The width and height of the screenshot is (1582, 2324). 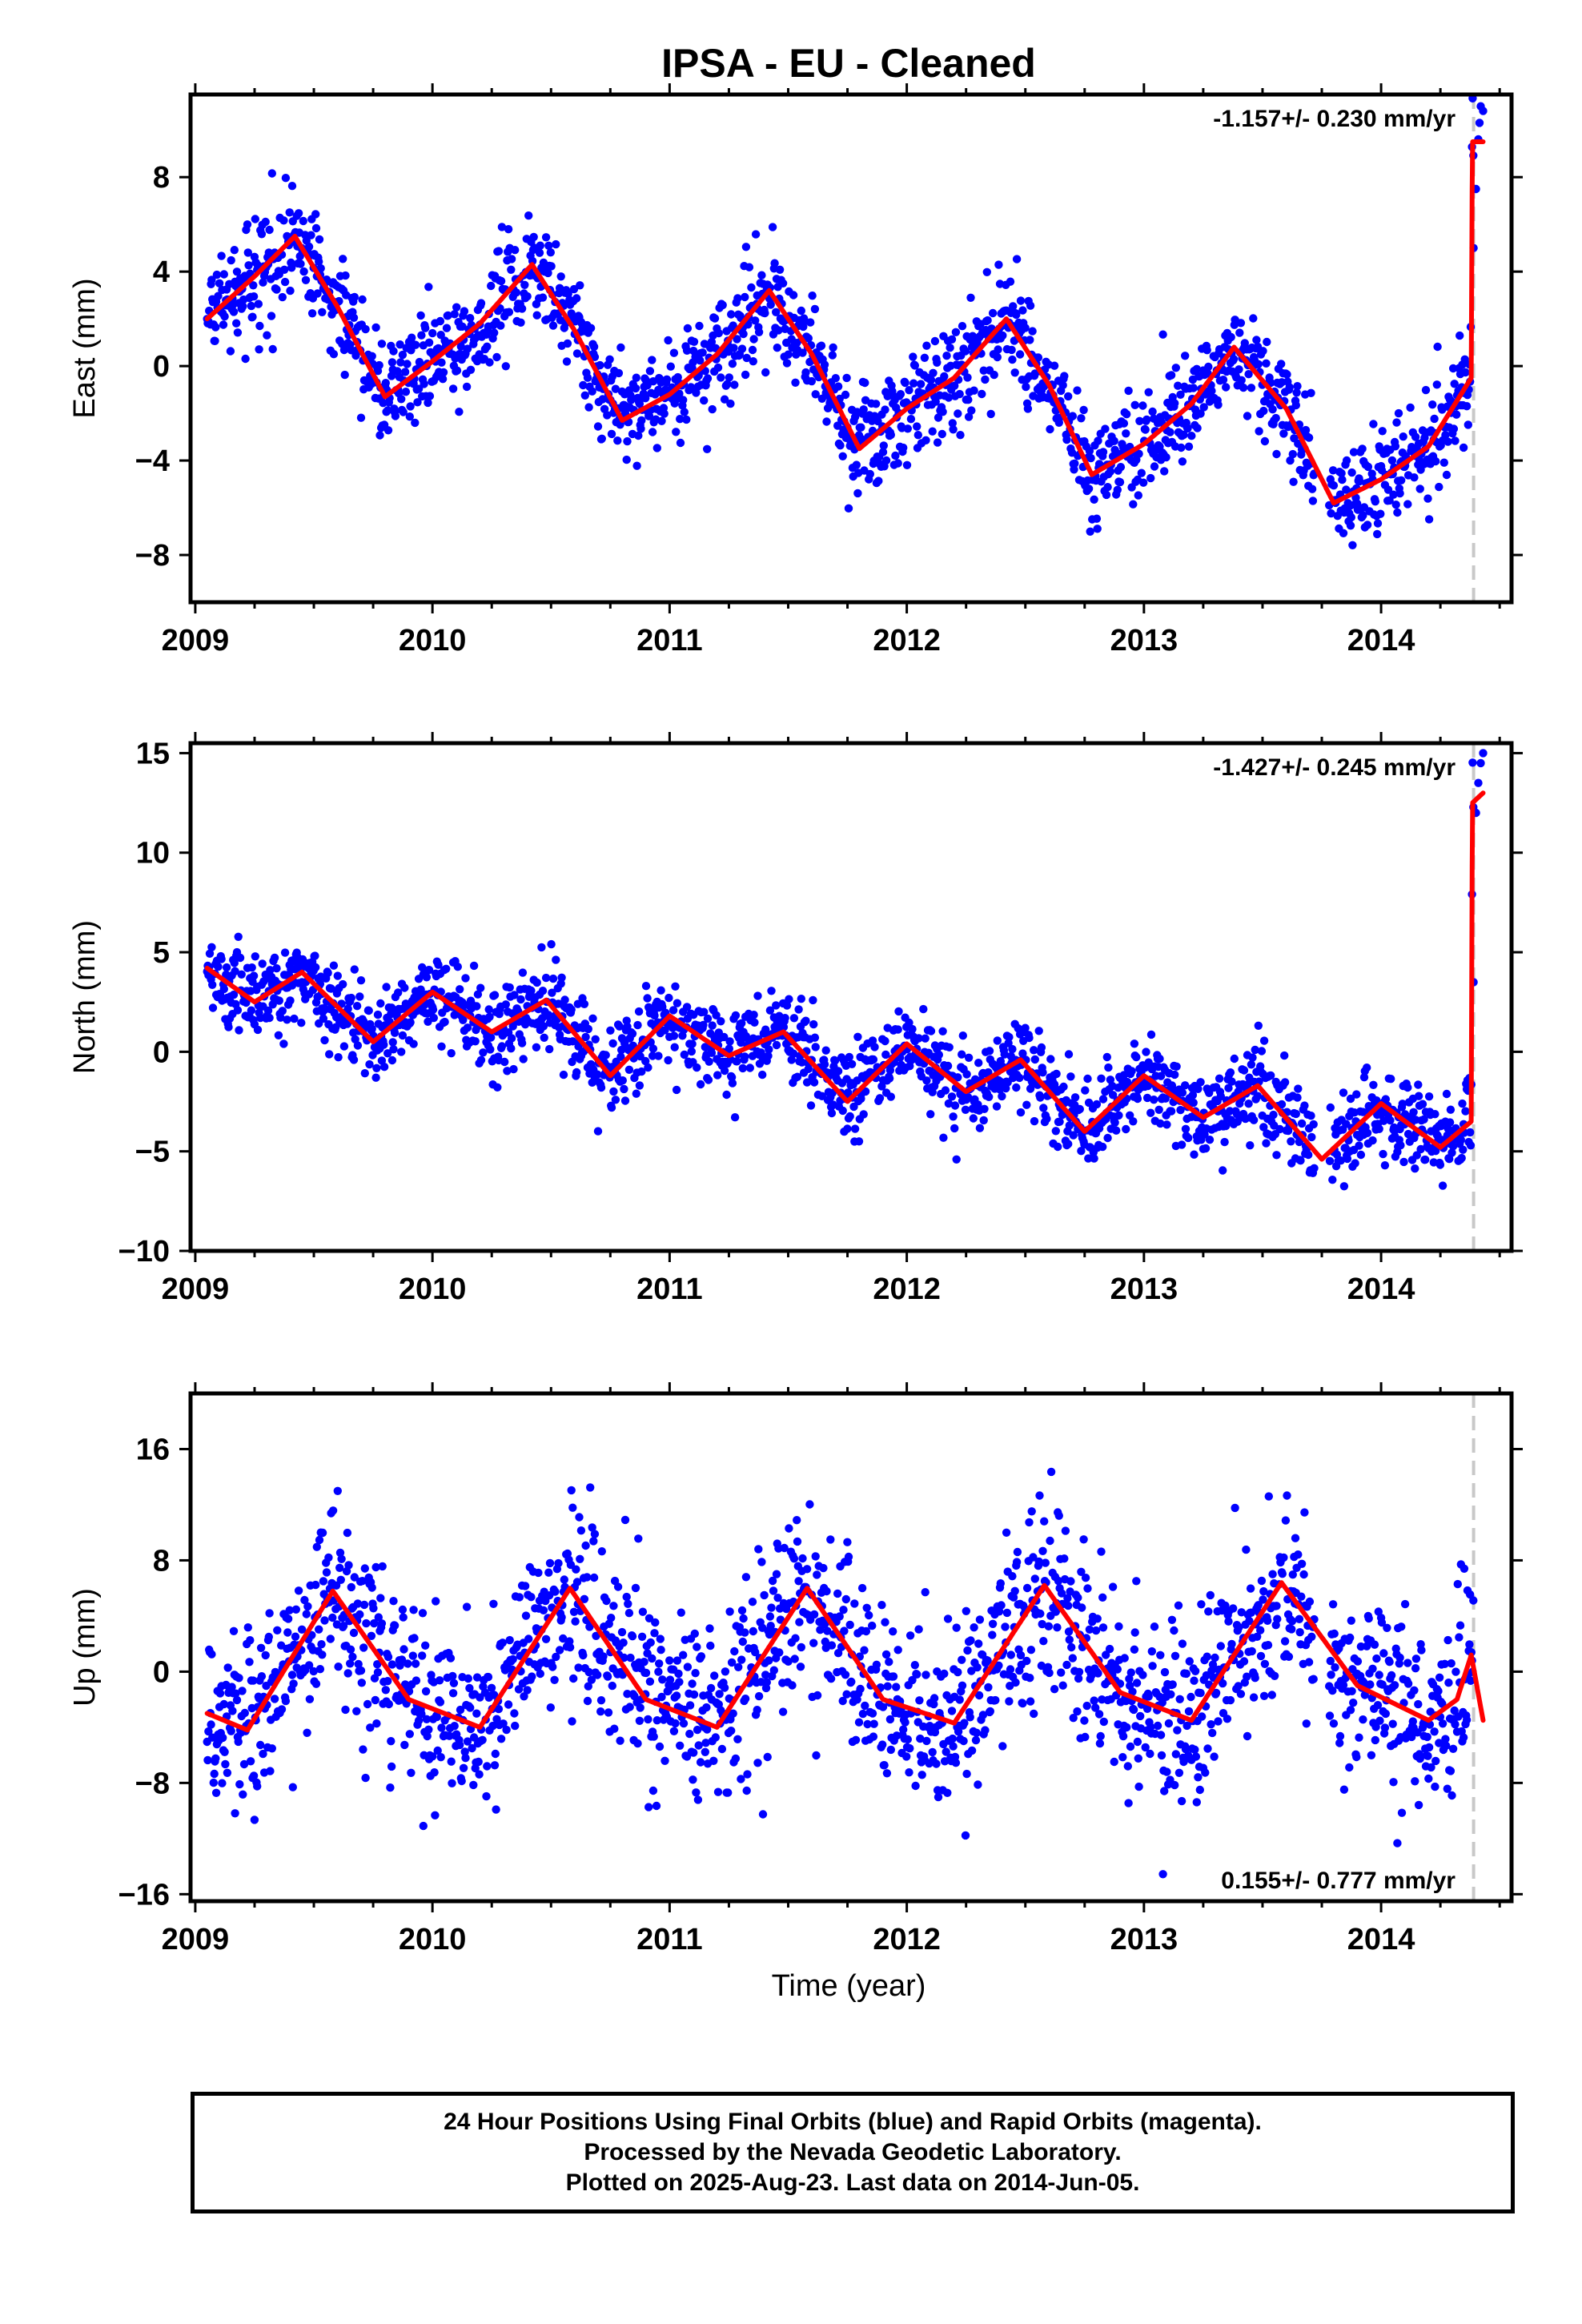 I want to click on y-tick-label: −4, so click(x=152, y=461).